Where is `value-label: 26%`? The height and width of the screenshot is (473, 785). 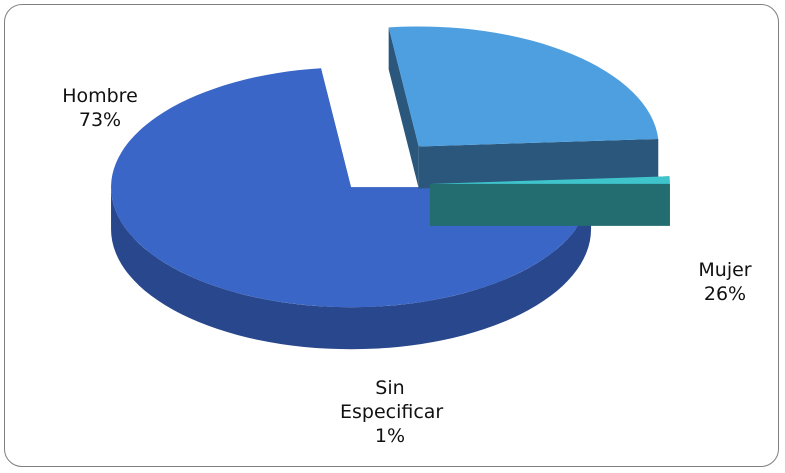 value-label: 26% is located at coordinates (725, 294).